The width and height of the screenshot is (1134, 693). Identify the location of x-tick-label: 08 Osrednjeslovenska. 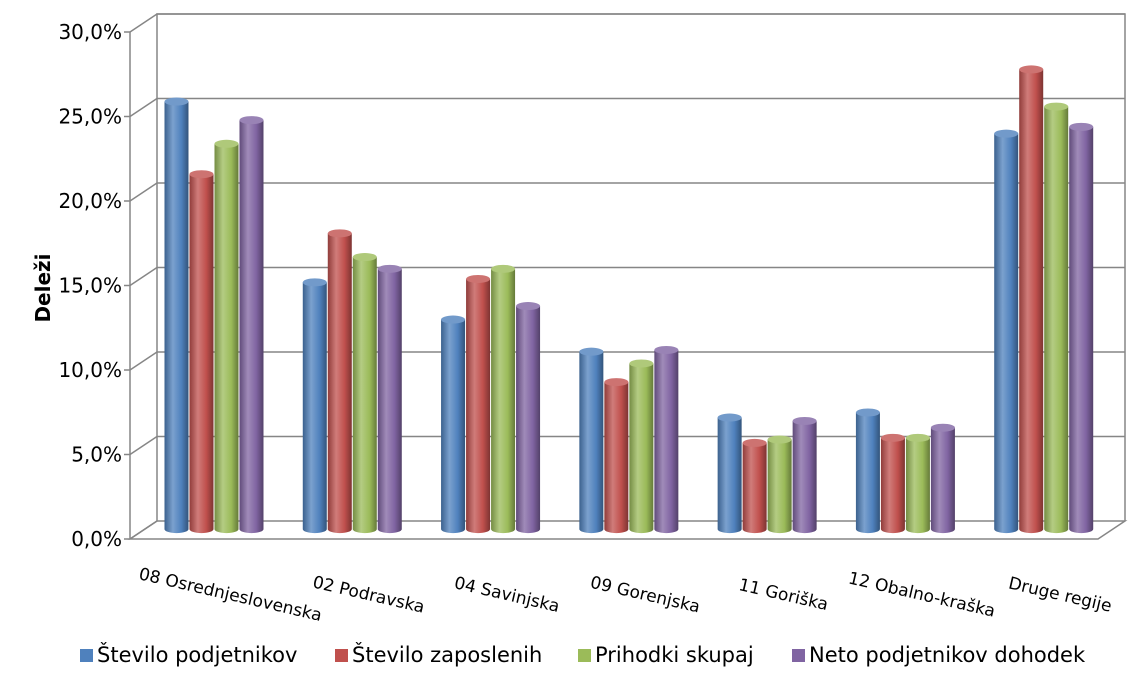
(230, 595).